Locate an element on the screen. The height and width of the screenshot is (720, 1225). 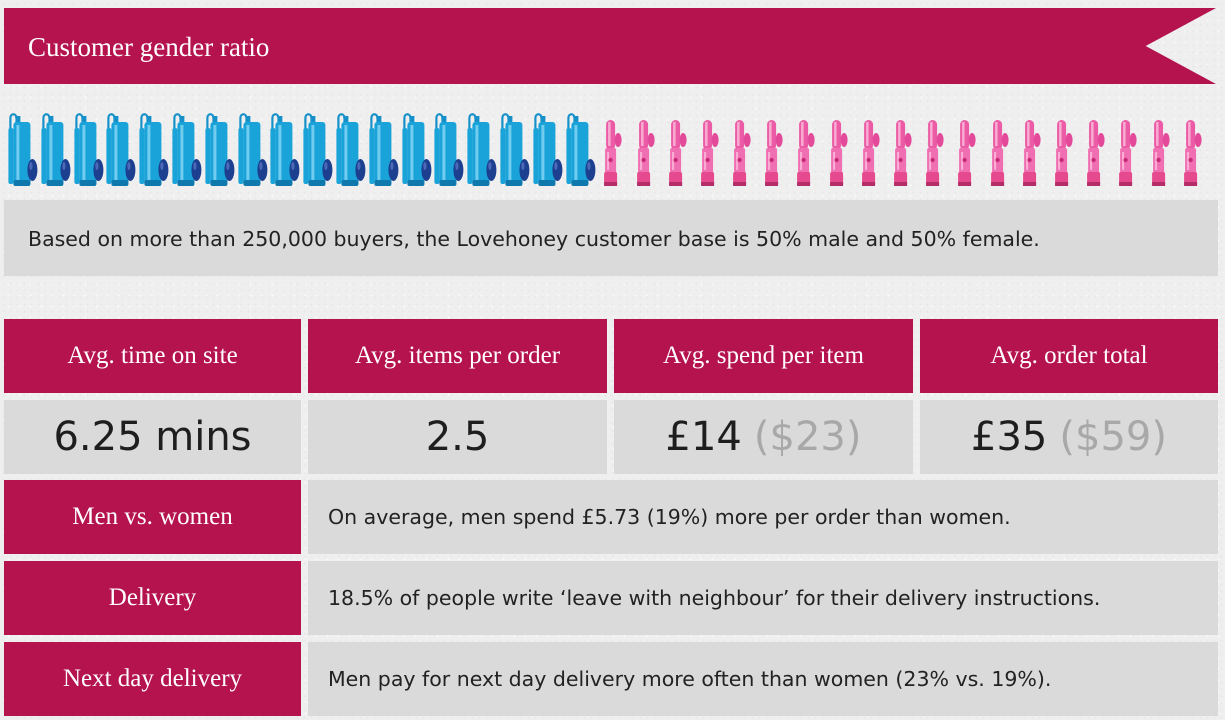
stat-value-total-usd: ($59) is located at coordinates (1113, 437).